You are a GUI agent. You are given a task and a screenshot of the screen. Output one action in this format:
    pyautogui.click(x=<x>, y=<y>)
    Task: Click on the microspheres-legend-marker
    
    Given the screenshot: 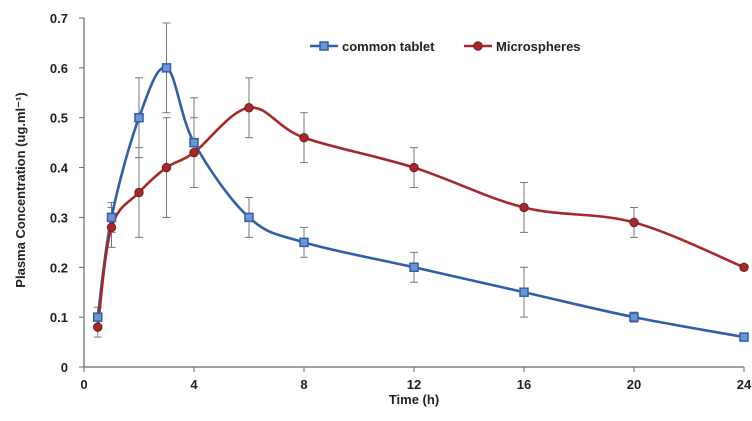 What is the action you would take?
    pyautogui.click(x=478, y=46)
    